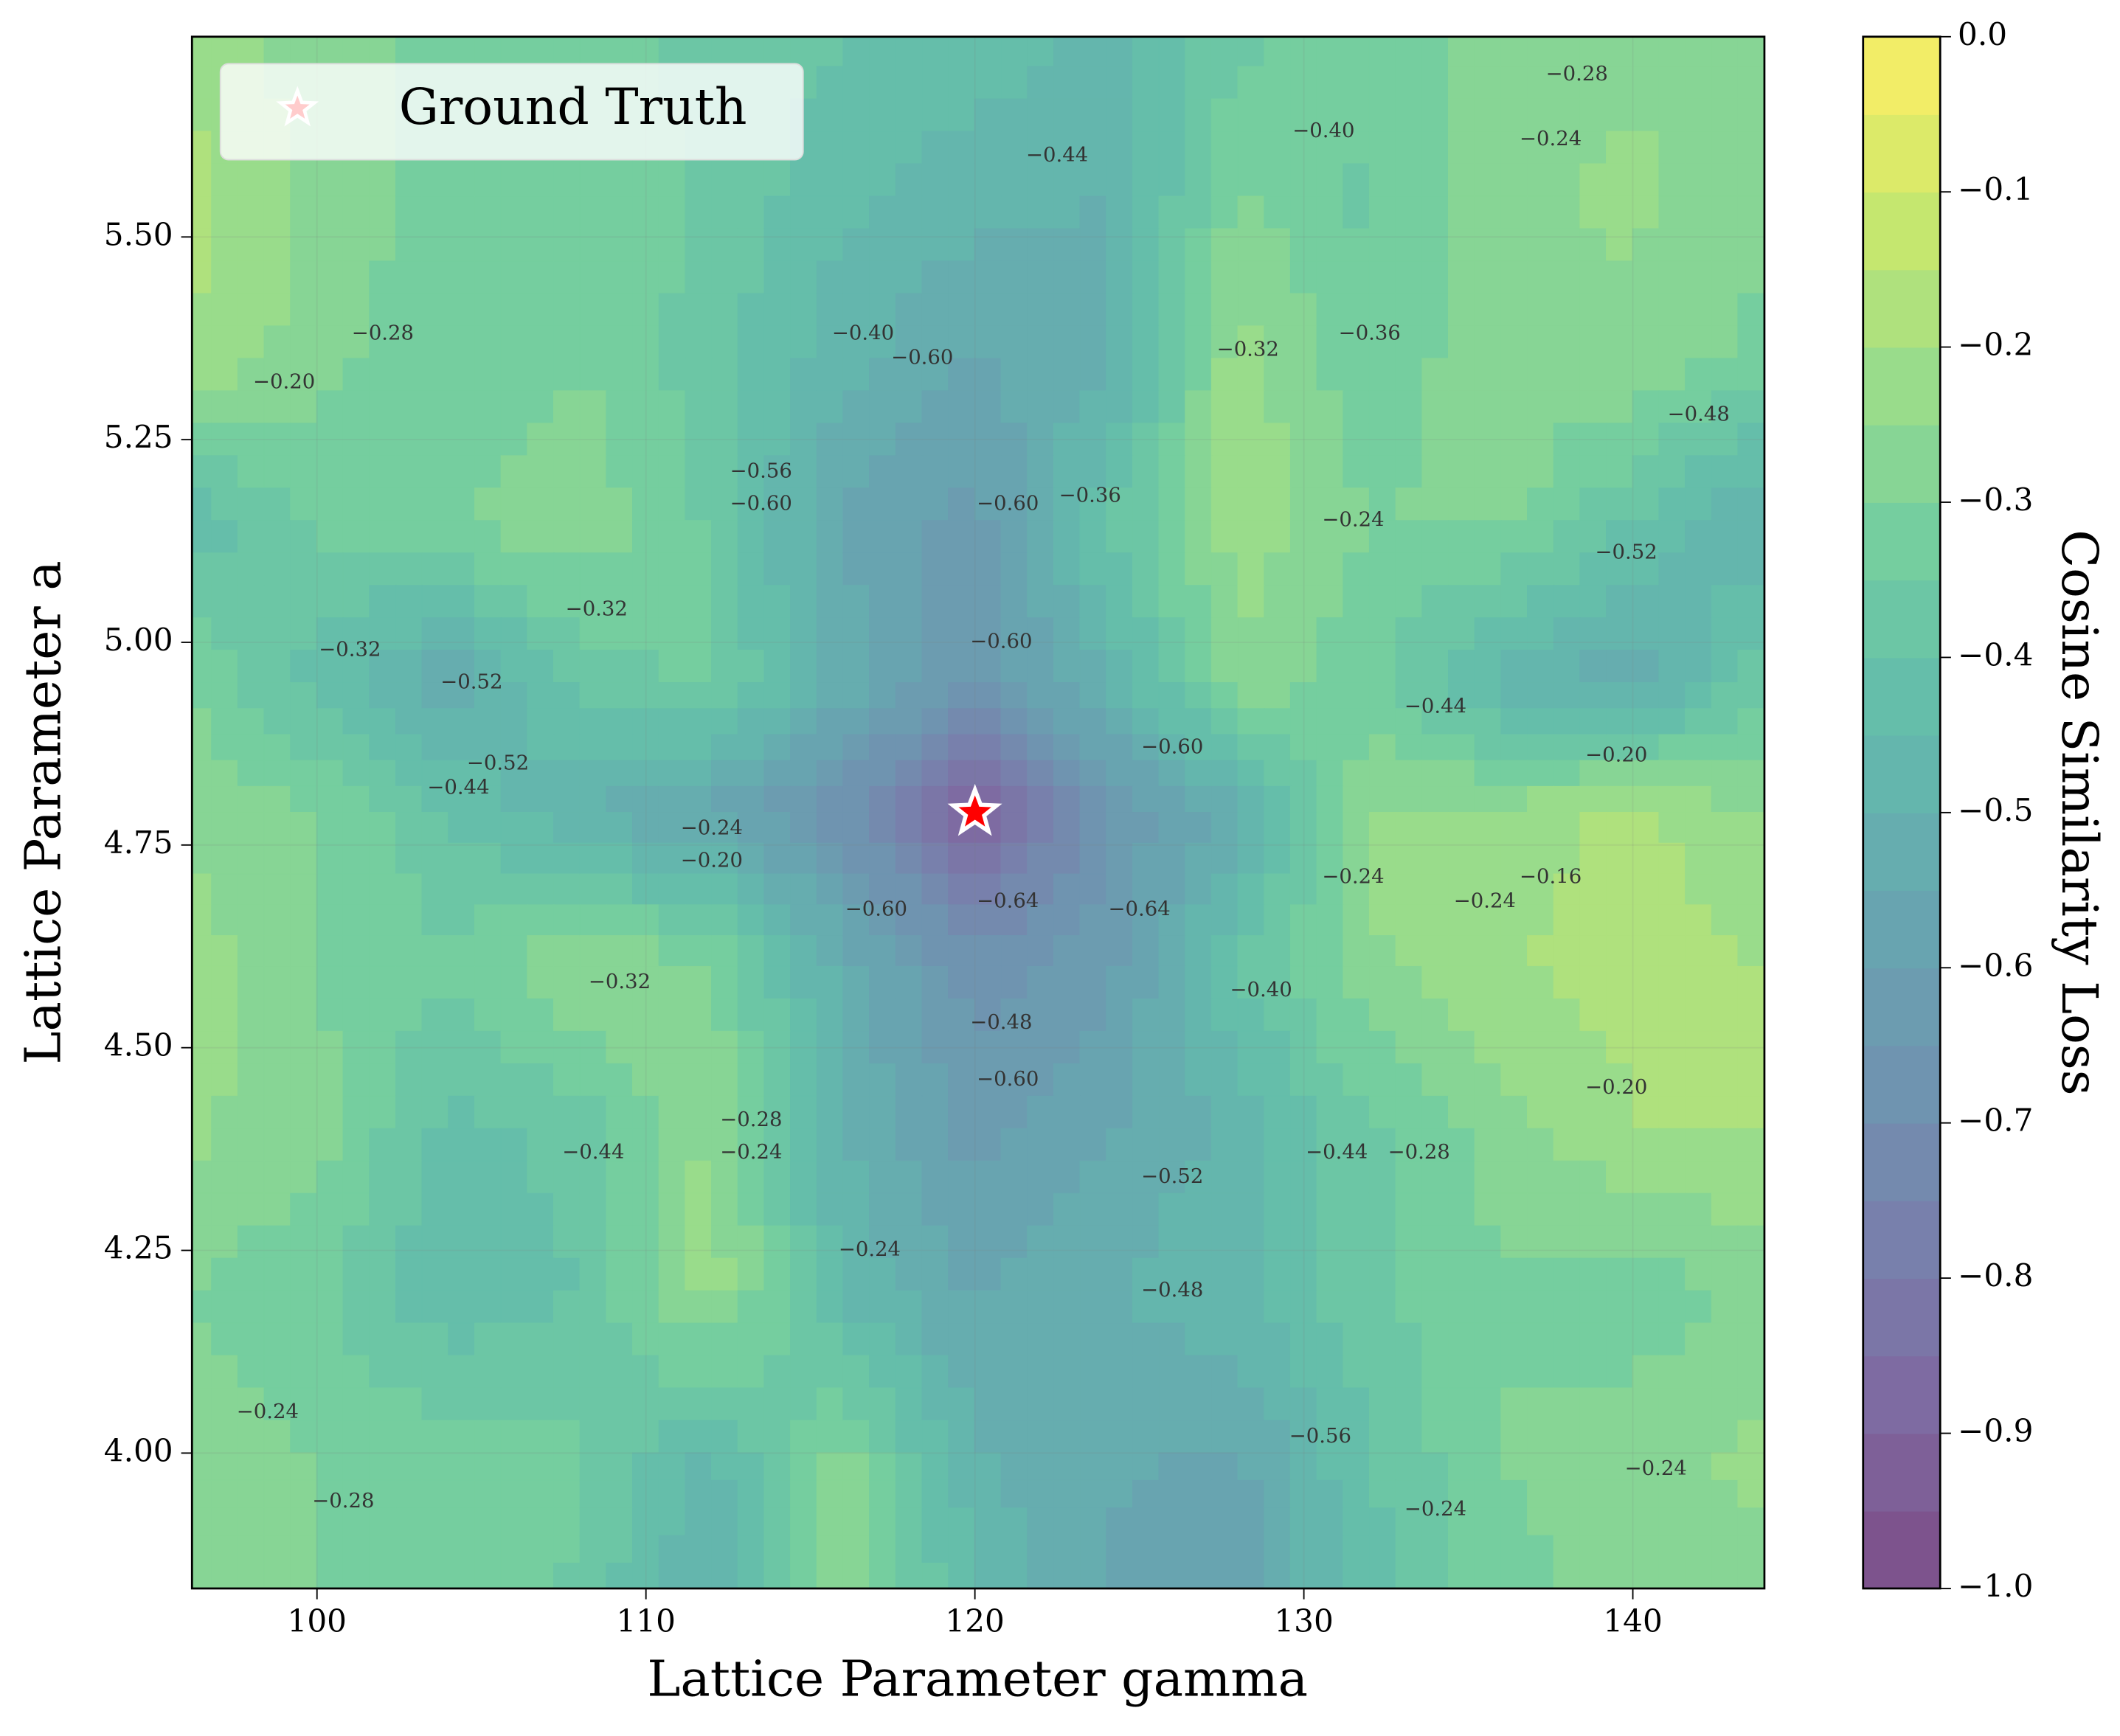 The image size is (2120, 1736). What do you see at coordinates (458, 787) in the screenshot?
I see `contour-label: −0.44` at bounding box center [458, 787].